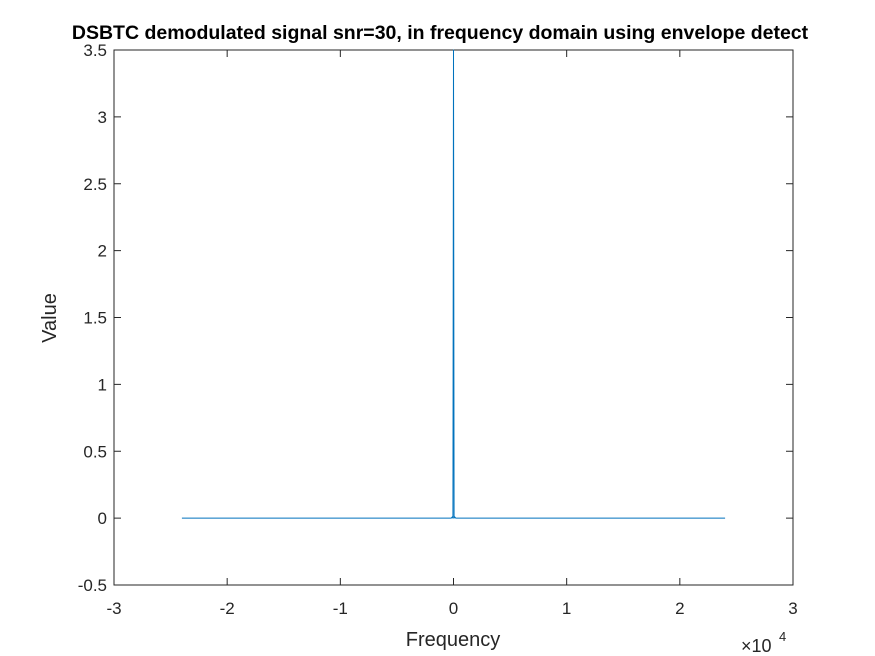 The image size is (875, 656). I want to click on x-axis-label: Frequency, so click(453, 640).